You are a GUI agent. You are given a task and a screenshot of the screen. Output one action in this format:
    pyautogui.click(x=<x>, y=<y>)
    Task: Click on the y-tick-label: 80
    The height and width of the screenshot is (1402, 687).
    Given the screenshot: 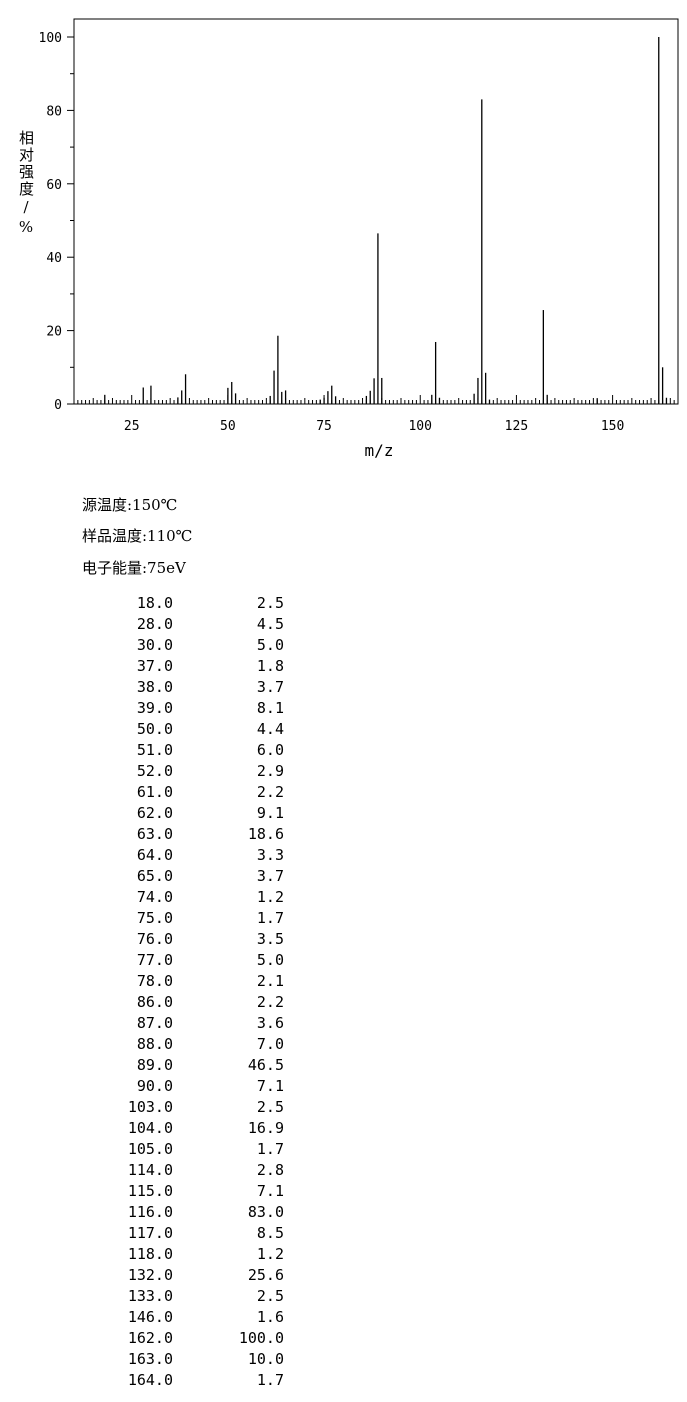 What is the action you would take?
    pyautogui.click(x=54, y=111)
    